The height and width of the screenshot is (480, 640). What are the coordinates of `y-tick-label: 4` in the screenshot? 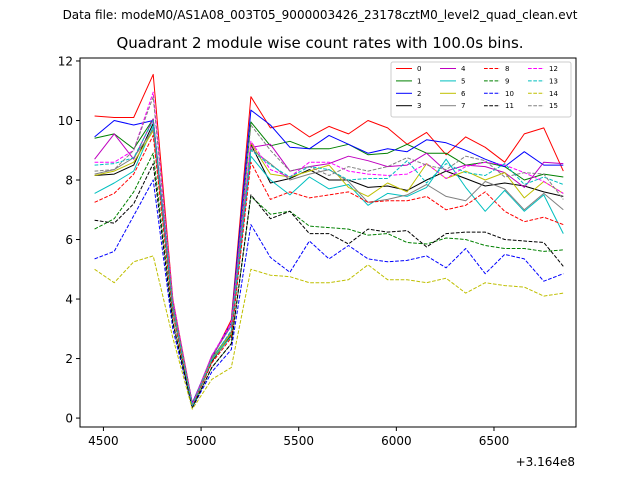 It's located at (69, 300).